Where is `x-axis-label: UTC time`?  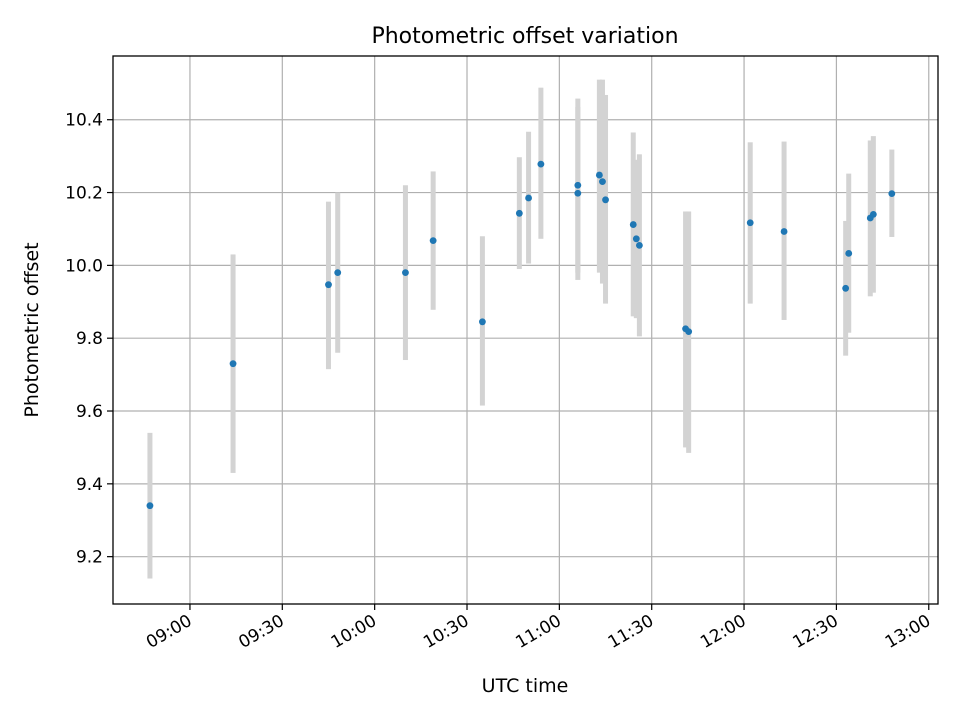 x-axis-label: UTC time is located at coordinates (525, 686).